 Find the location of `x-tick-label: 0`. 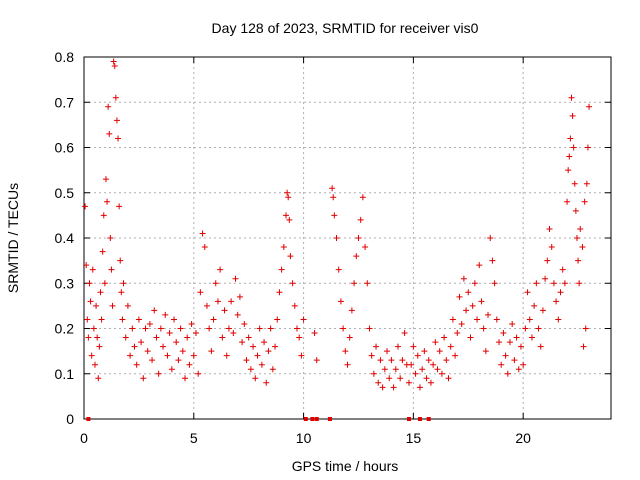

x-tick-label: 0 is located at coordinates (84, 438).